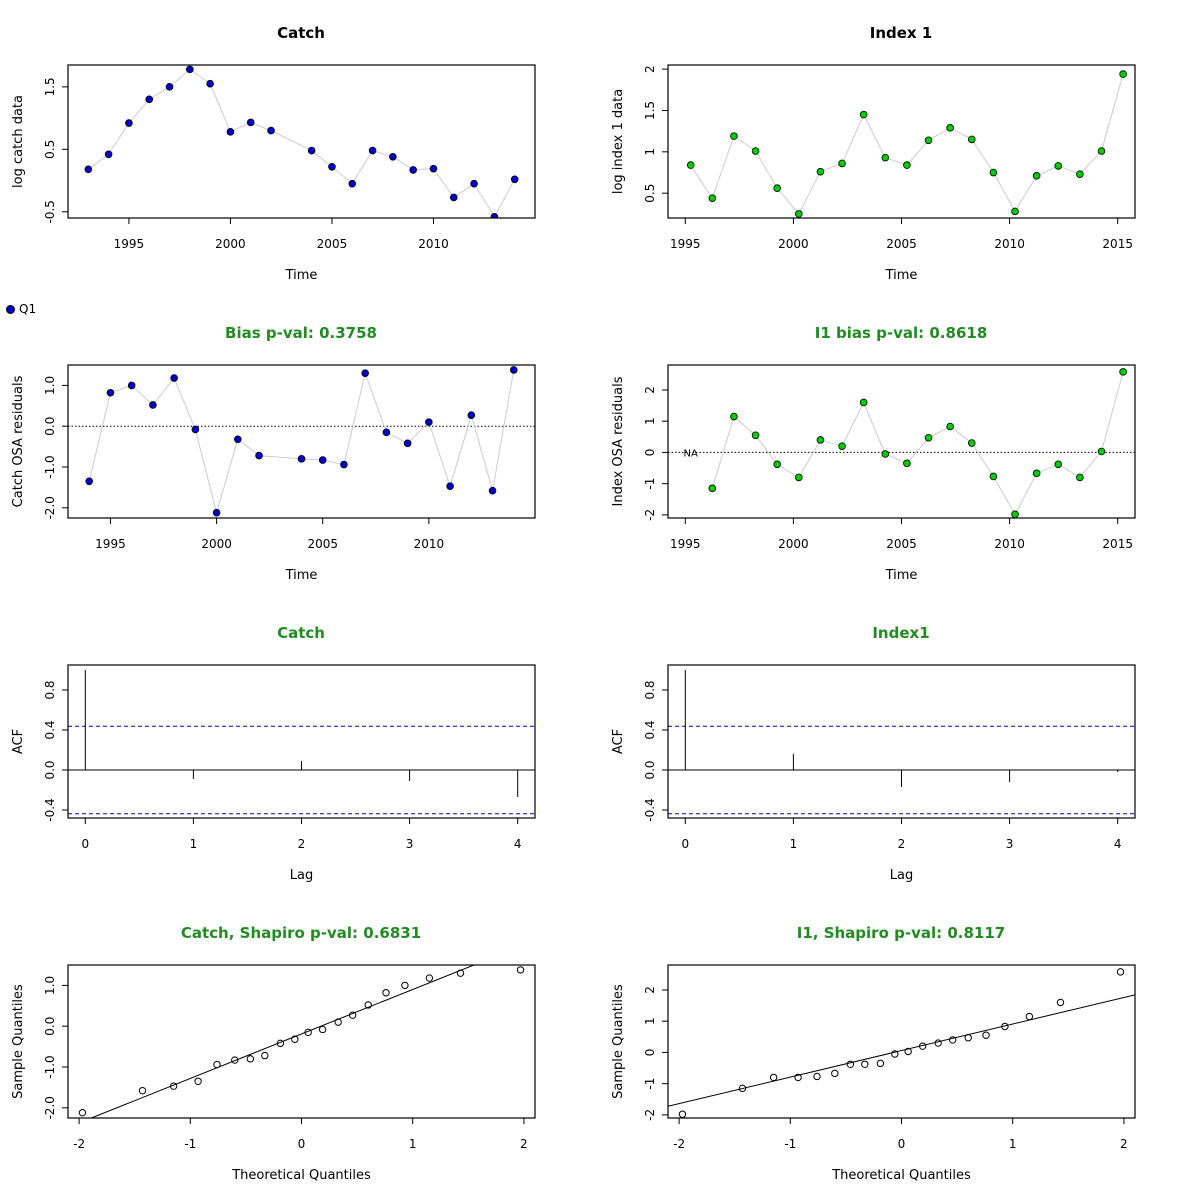 The image size is (1200, 1200). Describe the element at coordinates (691, 453) in the screenshot. I see `na-label: NA` at that location.